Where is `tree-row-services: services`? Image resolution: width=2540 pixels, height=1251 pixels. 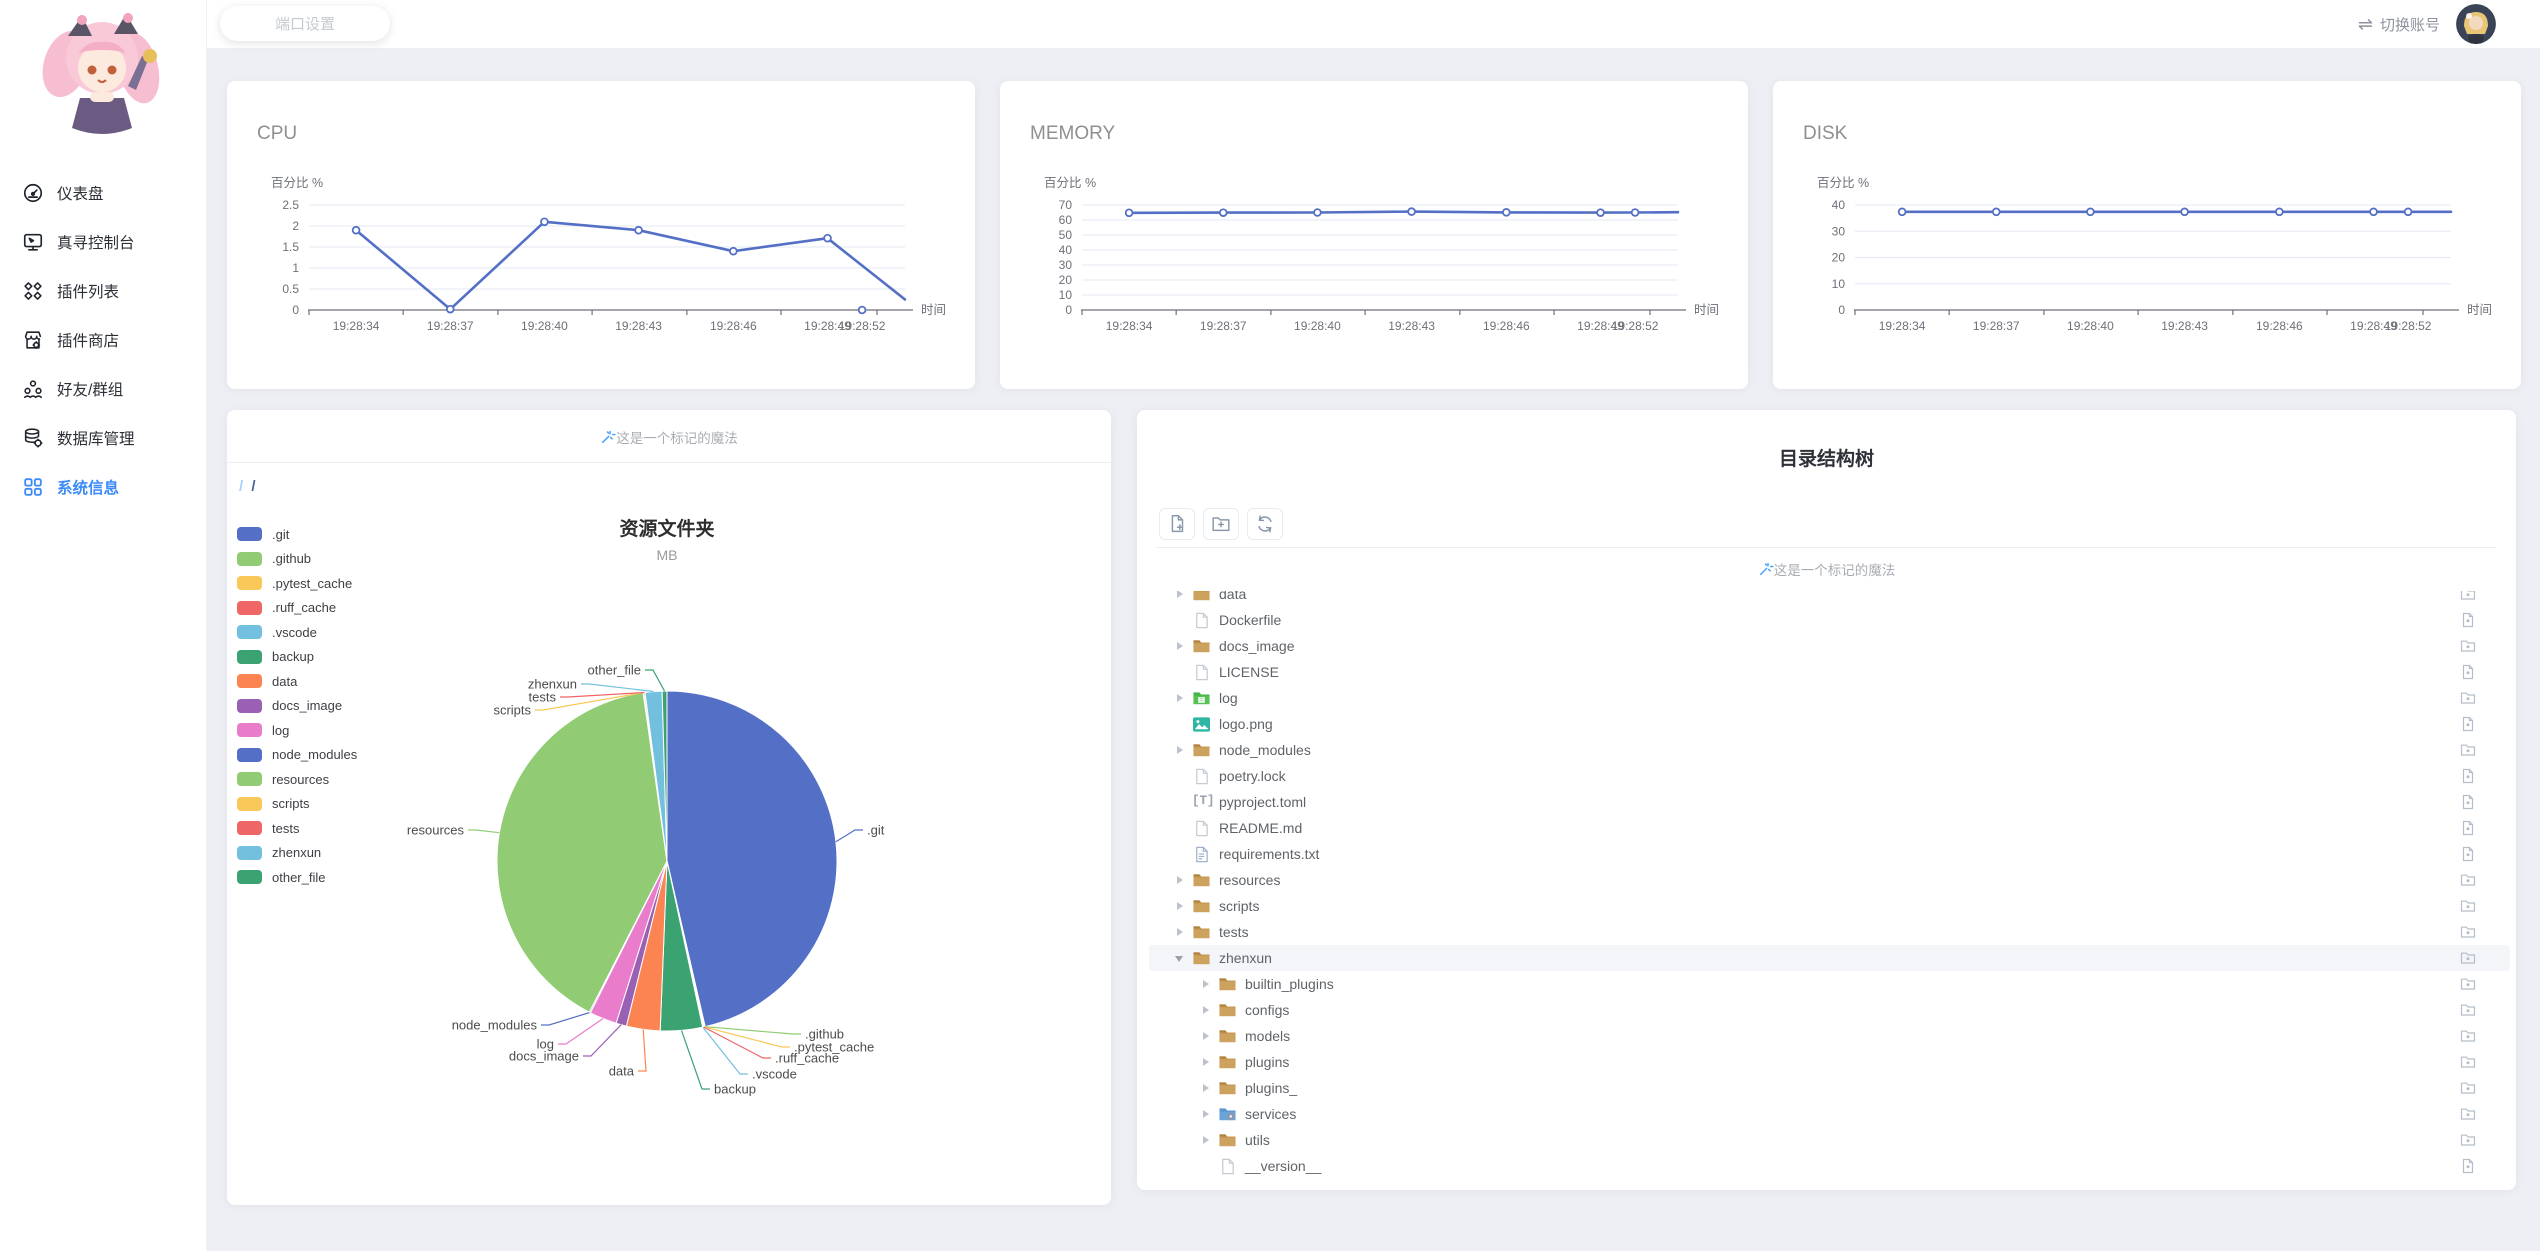
tree-row-services: services is located at coordinates (1829, 1114).